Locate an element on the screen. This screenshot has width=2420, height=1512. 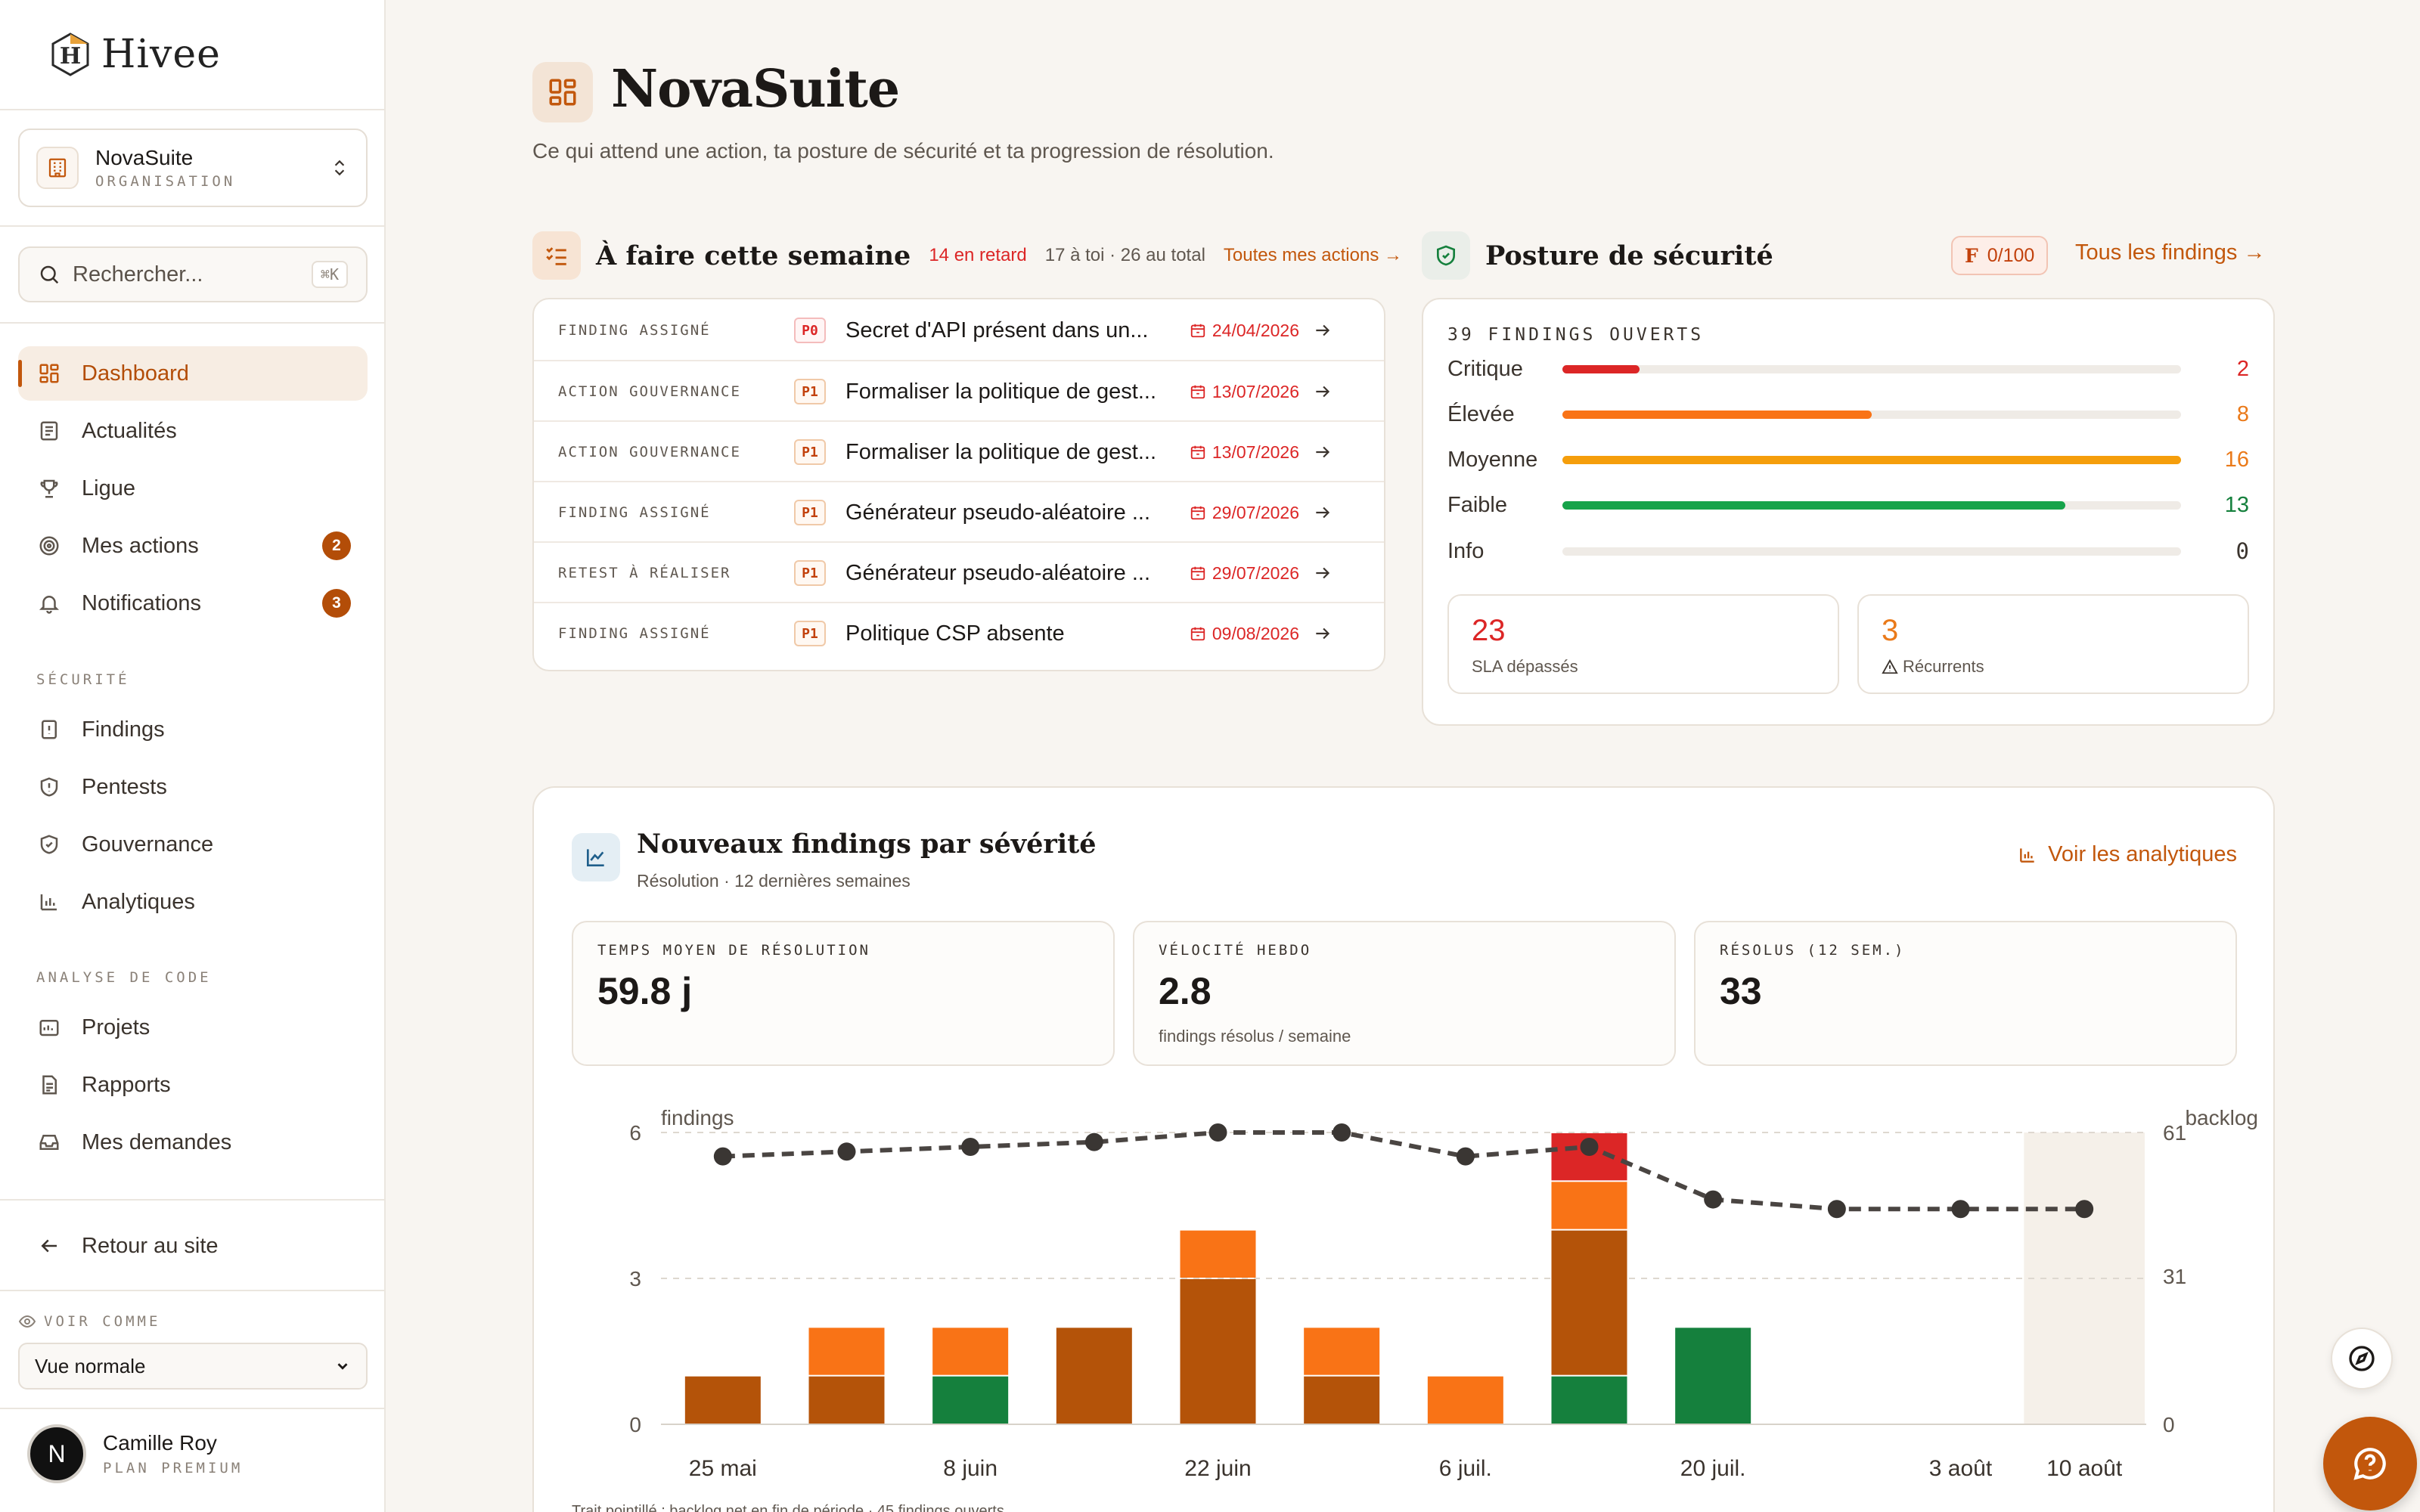
severity-row: Faible 13 is located at coordinates (1933, 505).